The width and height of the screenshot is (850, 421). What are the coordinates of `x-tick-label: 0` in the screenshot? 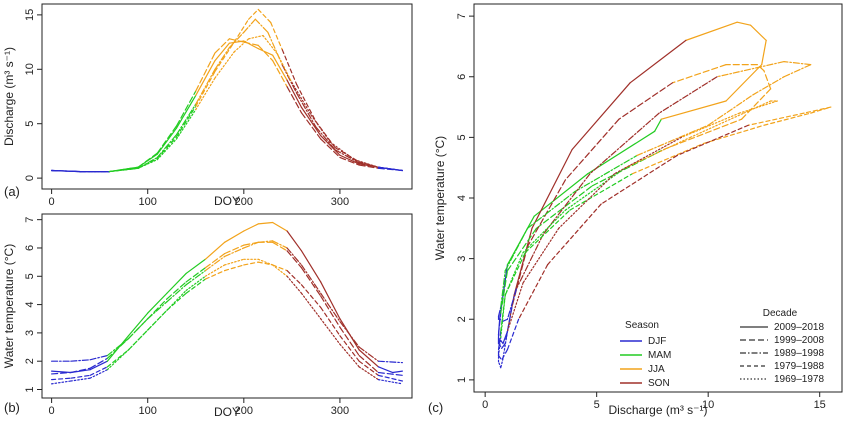 It's located at (52, 202).